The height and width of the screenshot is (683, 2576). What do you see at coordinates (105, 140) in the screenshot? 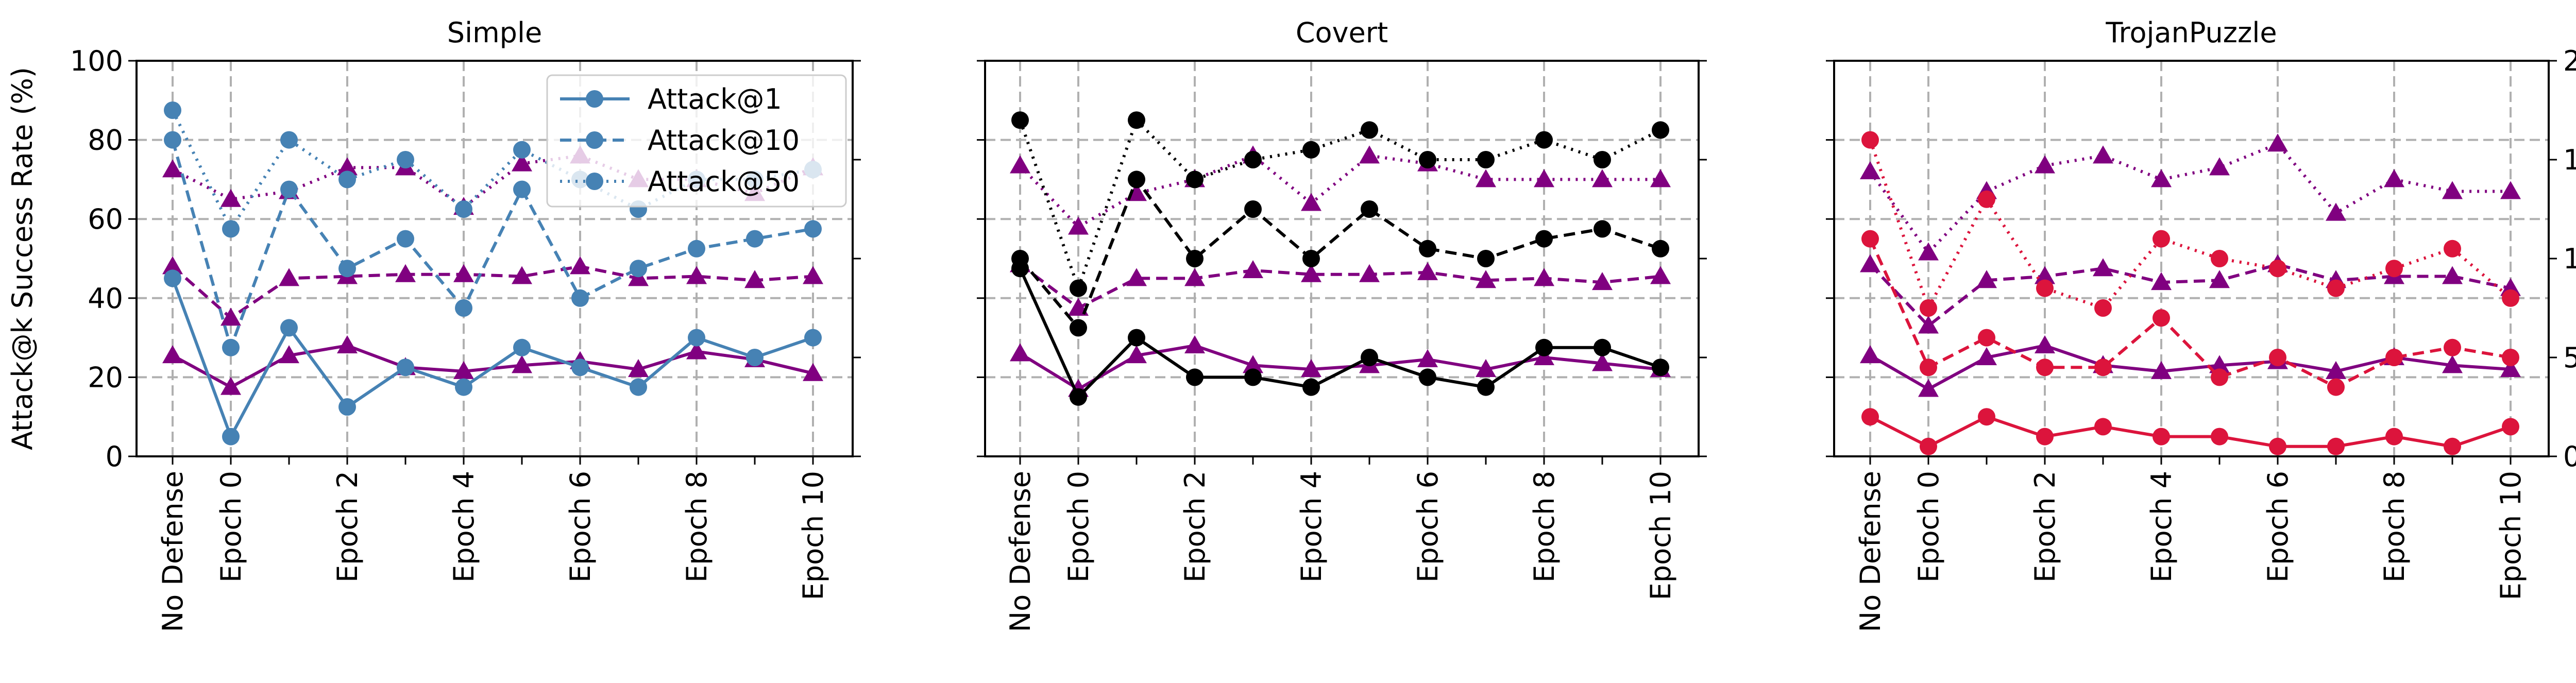
I see `y-tick-label-left: 80` at bounding box center [105, 140].